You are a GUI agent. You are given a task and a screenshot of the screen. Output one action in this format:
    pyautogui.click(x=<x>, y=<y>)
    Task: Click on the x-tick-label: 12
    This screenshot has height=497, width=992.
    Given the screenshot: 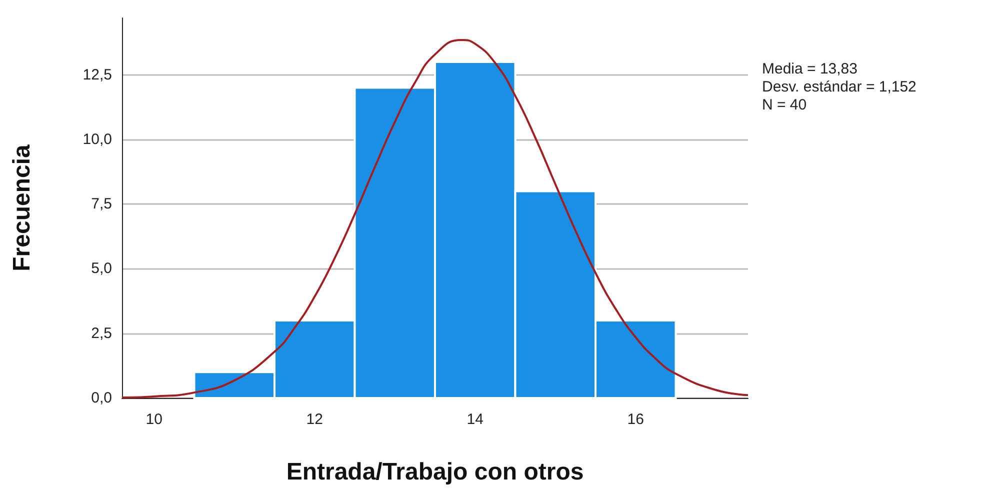 What is the action you would take?
    pyautogui.click(x=314, y=419)
    